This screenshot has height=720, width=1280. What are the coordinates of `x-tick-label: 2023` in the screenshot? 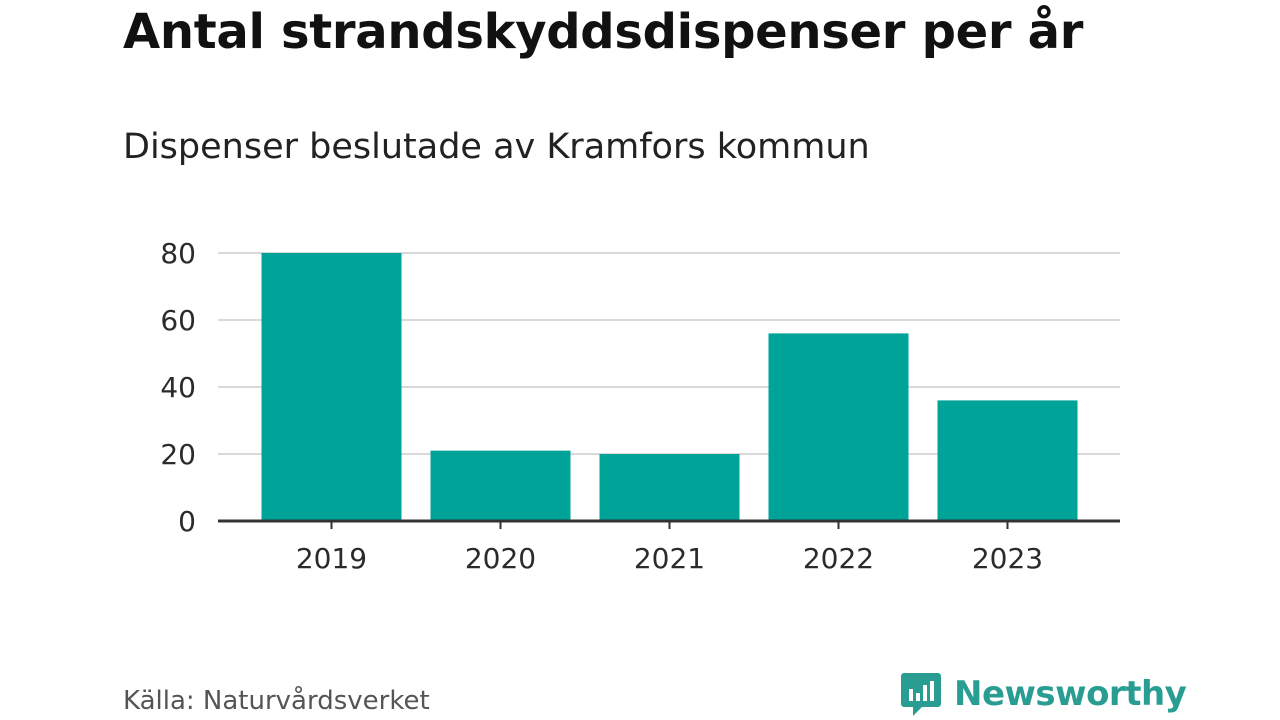 It's located at (1007, 558).